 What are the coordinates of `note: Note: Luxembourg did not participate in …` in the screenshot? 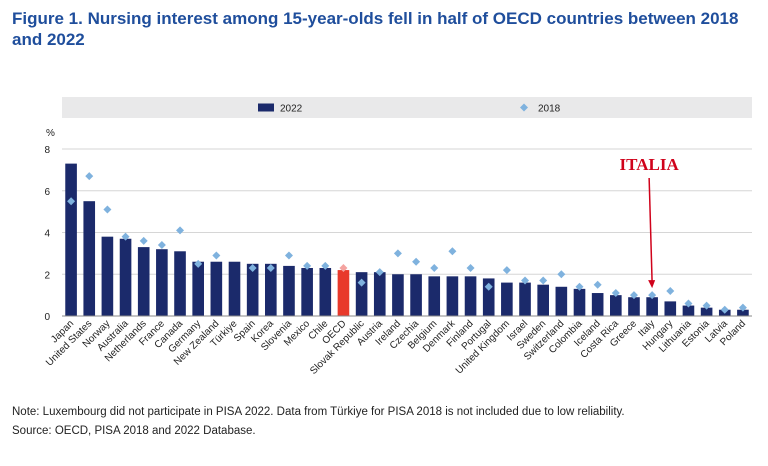 It's located at (318, 412).